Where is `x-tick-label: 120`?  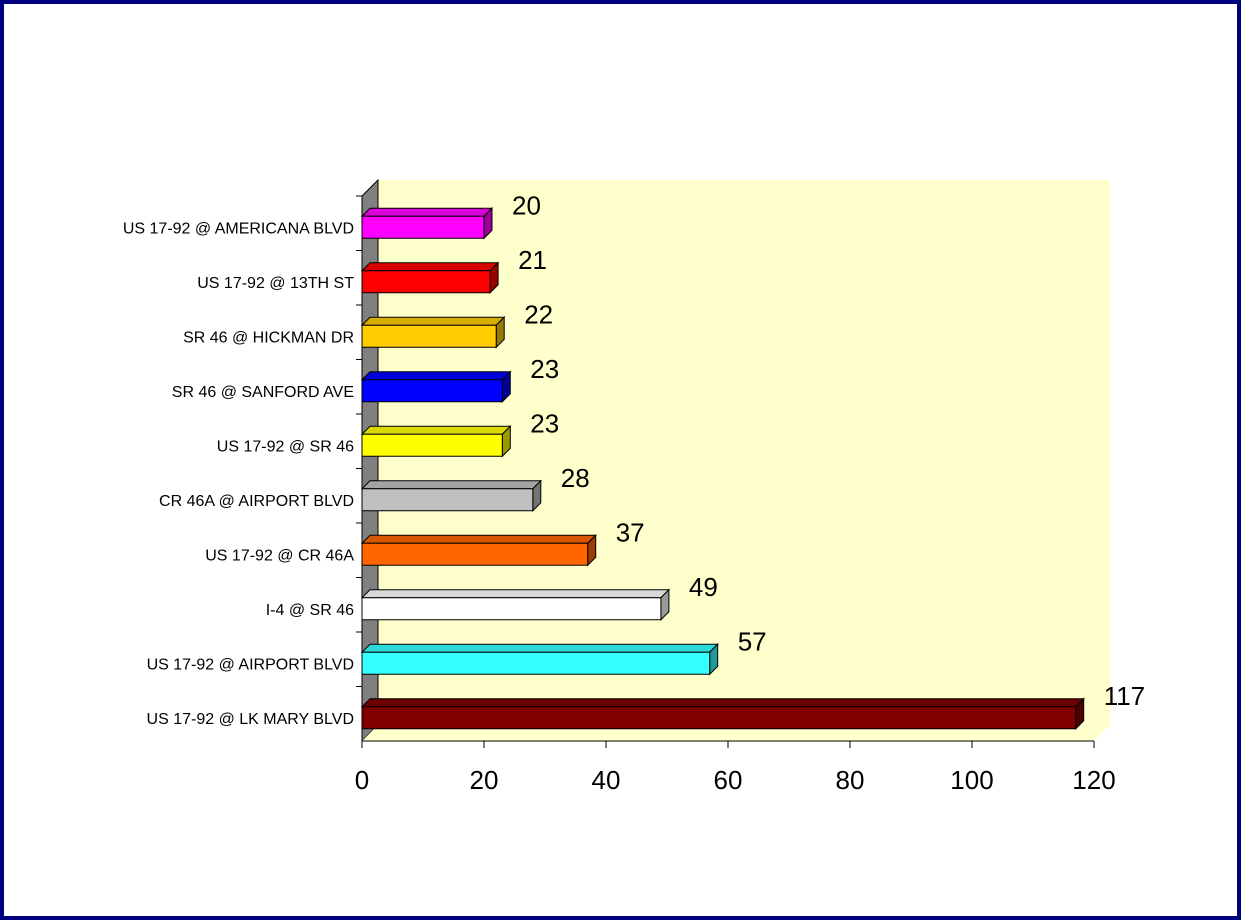
x-tick-label: 120 is located at coordinates (1093, 780).